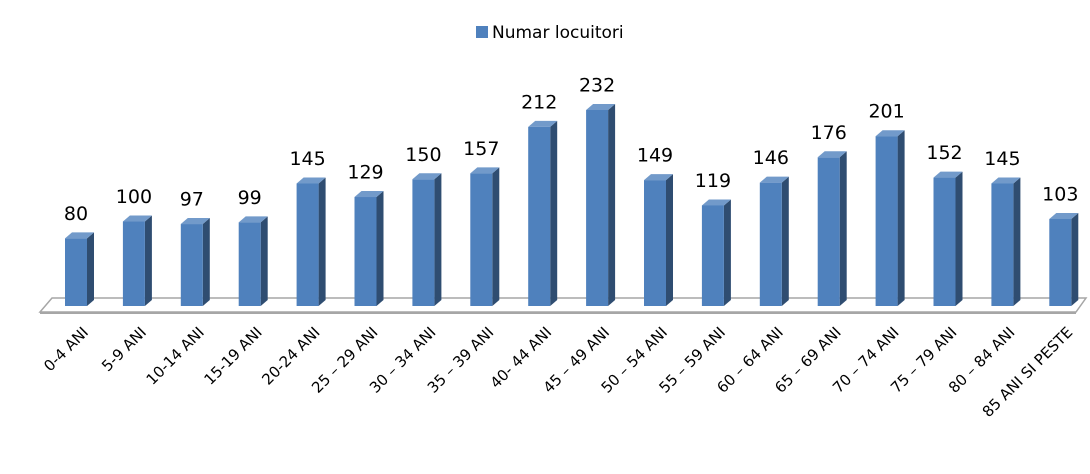 The height and width of the screenshot is (474, 1090). Describe the element at coordinates (1060, 194) in the screenshot. I see `value-label: 103` at that location.